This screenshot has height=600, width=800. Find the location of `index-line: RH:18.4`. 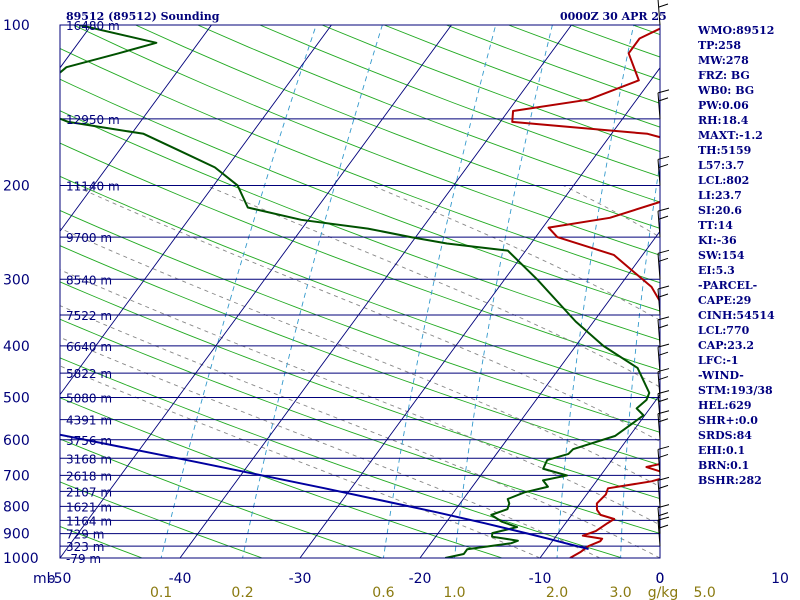

index-line: RH:18.4 is located at coordinates (723, 120).